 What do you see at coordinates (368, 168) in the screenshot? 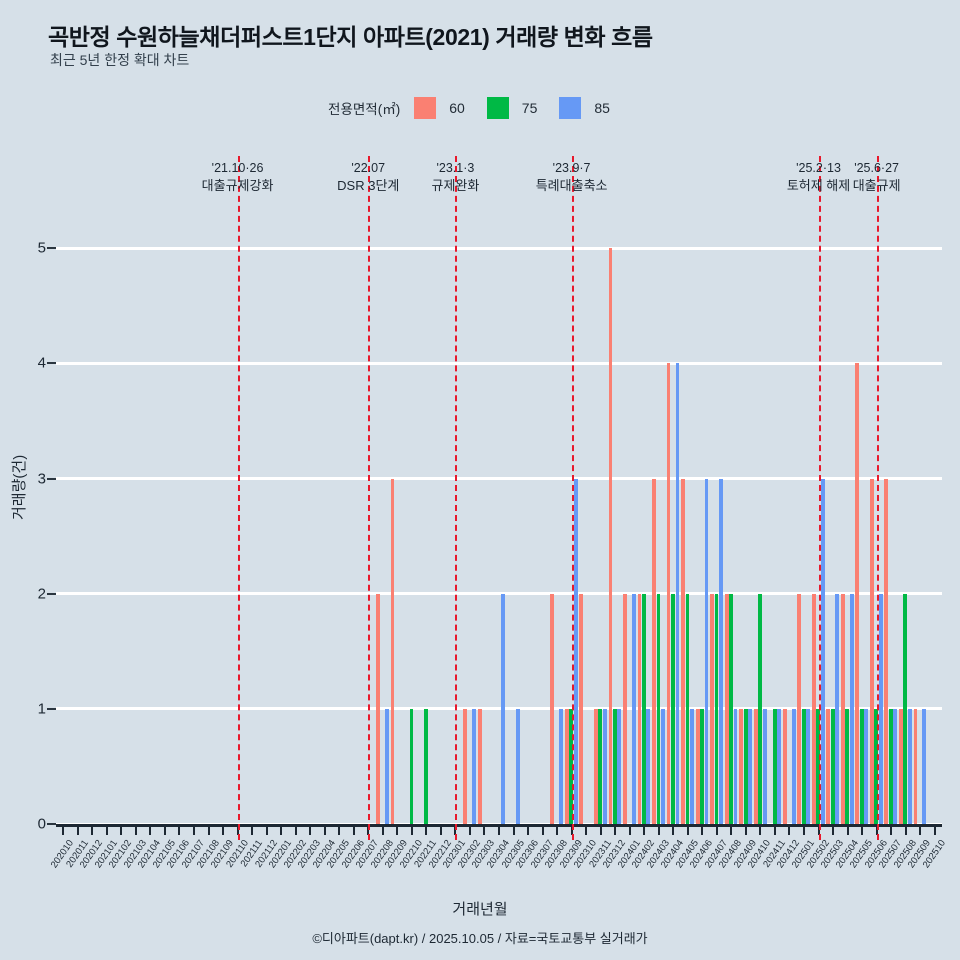
I see `event-date: '22.07` at bounding box center [368, 168].